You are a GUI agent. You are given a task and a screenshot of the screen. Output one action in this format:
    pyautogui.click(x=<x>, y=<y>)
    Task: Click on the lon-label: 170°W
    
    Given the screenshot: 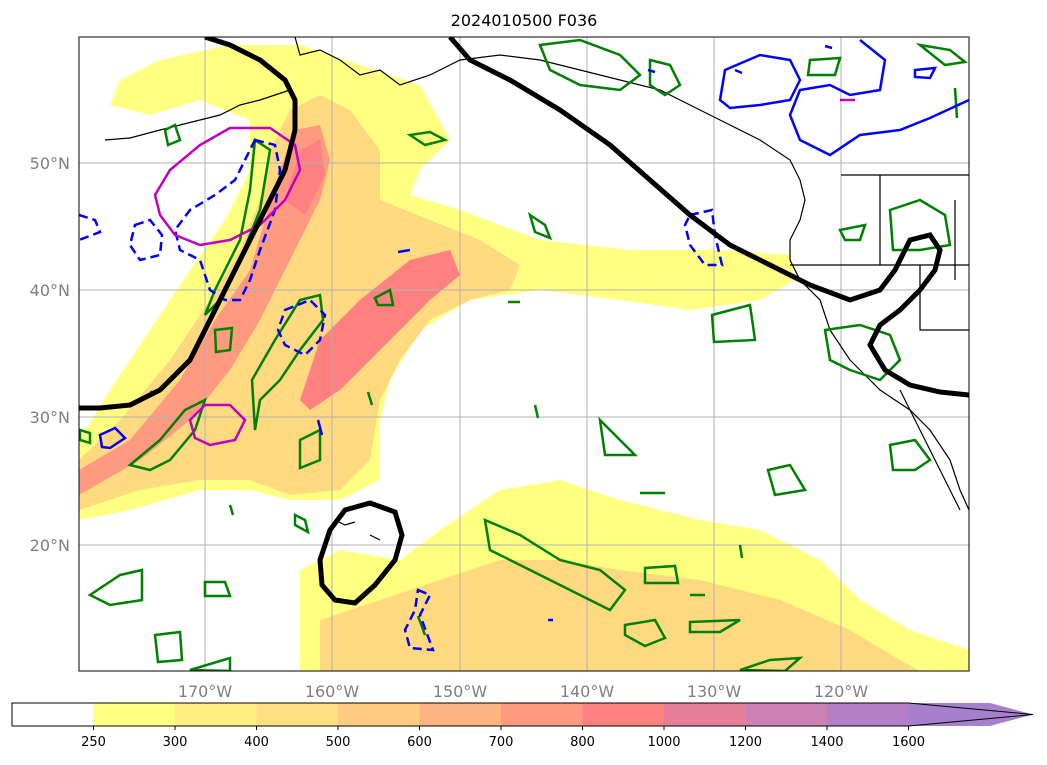 What is the action you would take?
    pyautogui.click(x=205, y=691)
    